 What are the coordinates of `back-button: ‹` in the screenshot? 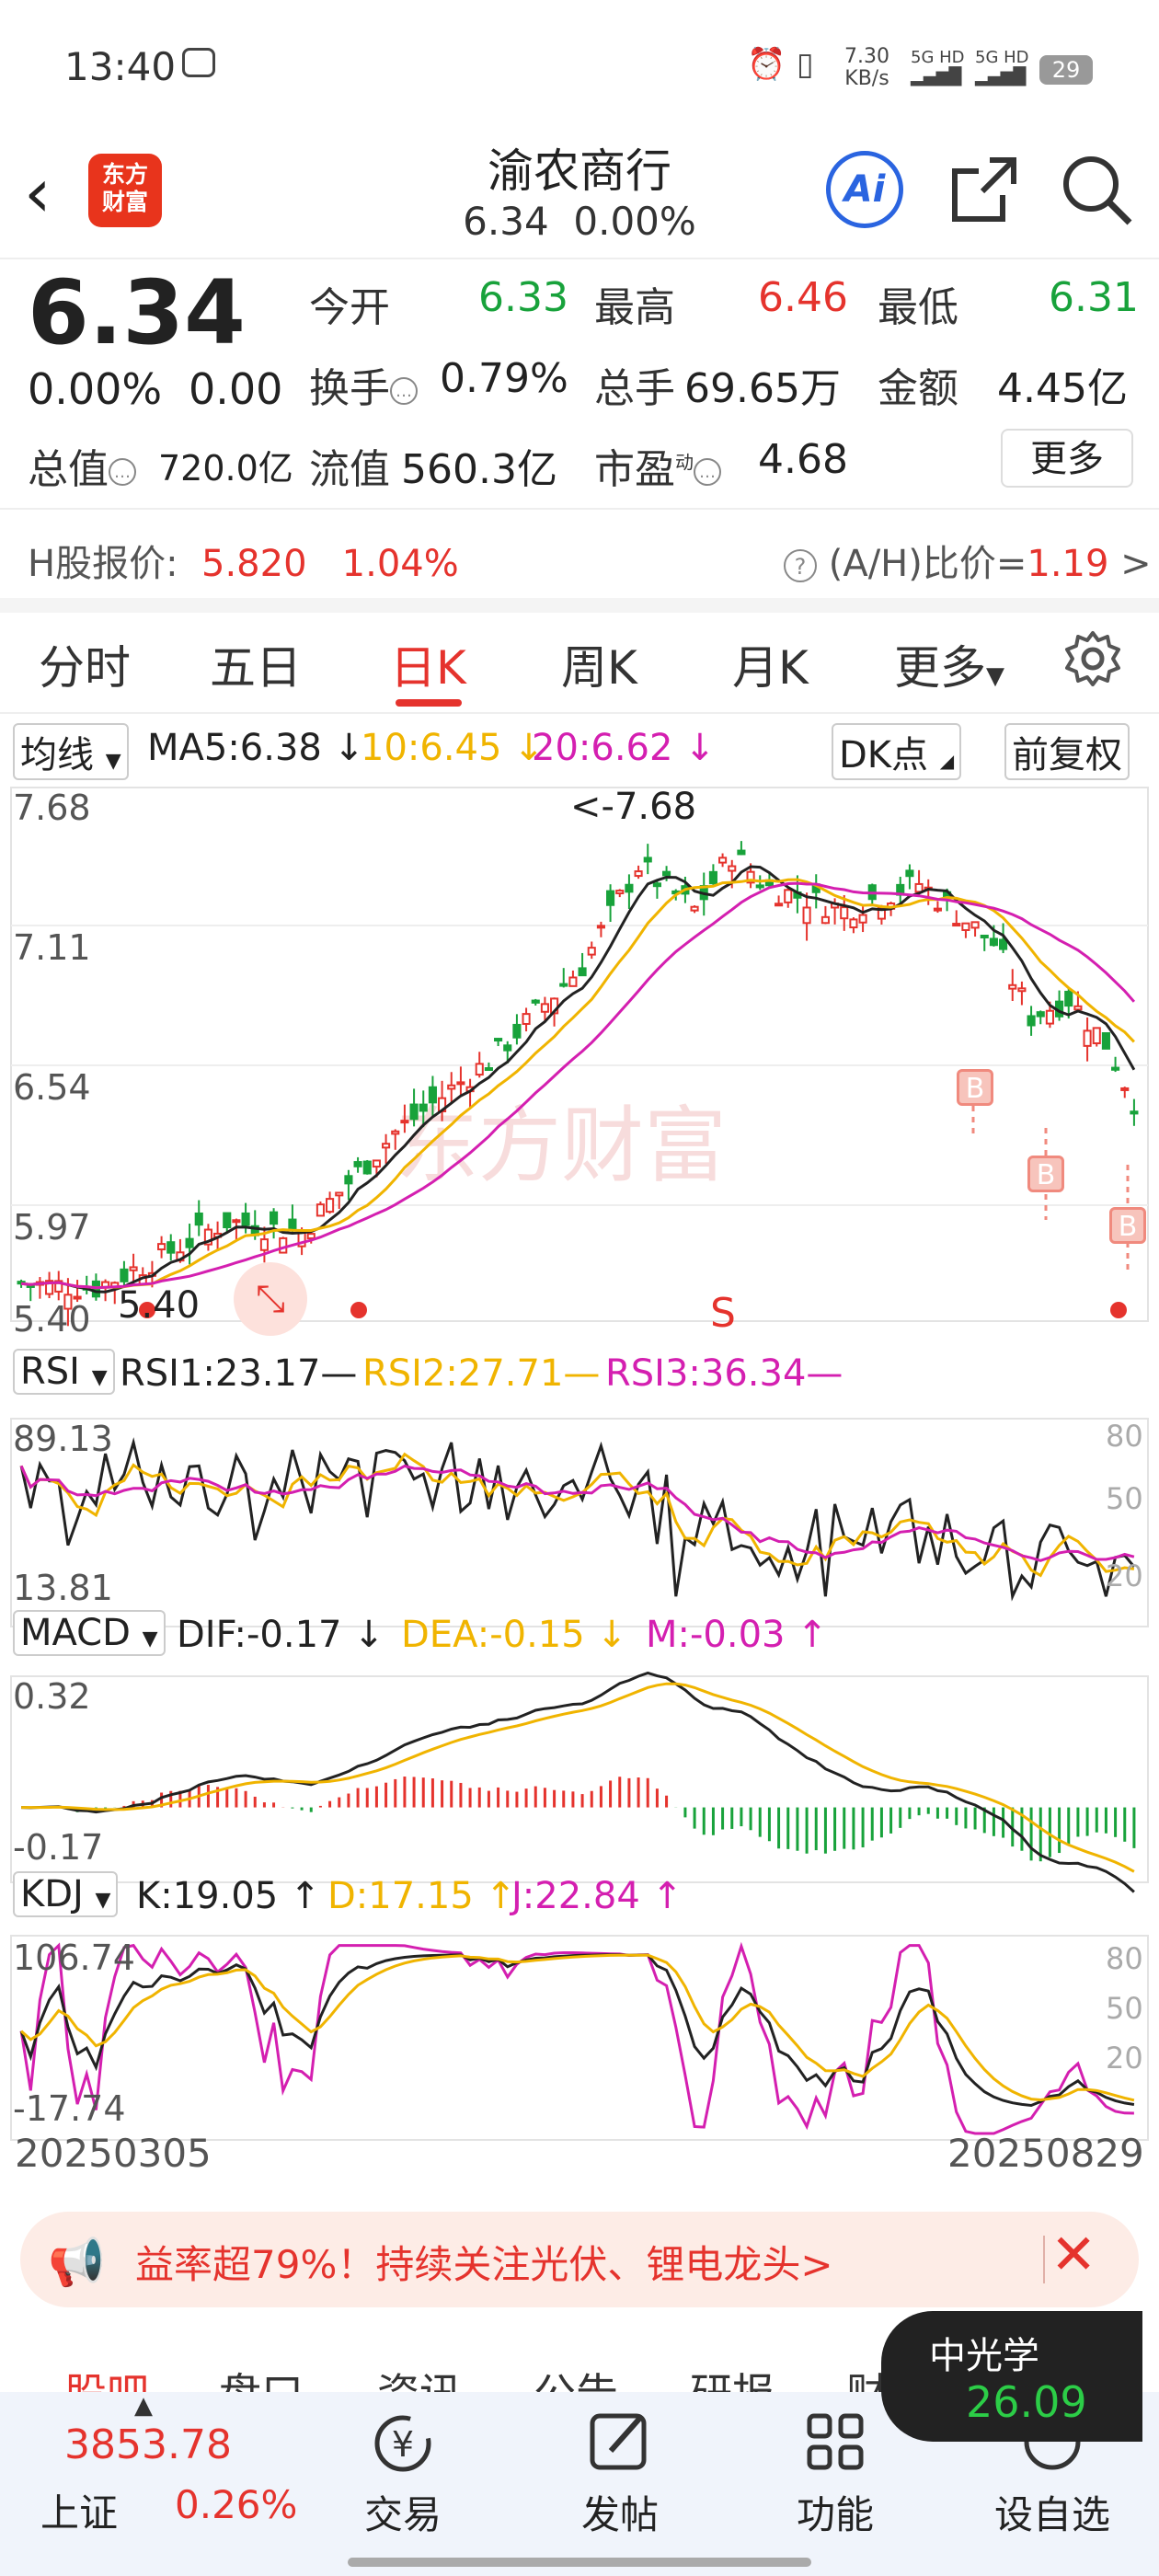 It's located at (38, 193).